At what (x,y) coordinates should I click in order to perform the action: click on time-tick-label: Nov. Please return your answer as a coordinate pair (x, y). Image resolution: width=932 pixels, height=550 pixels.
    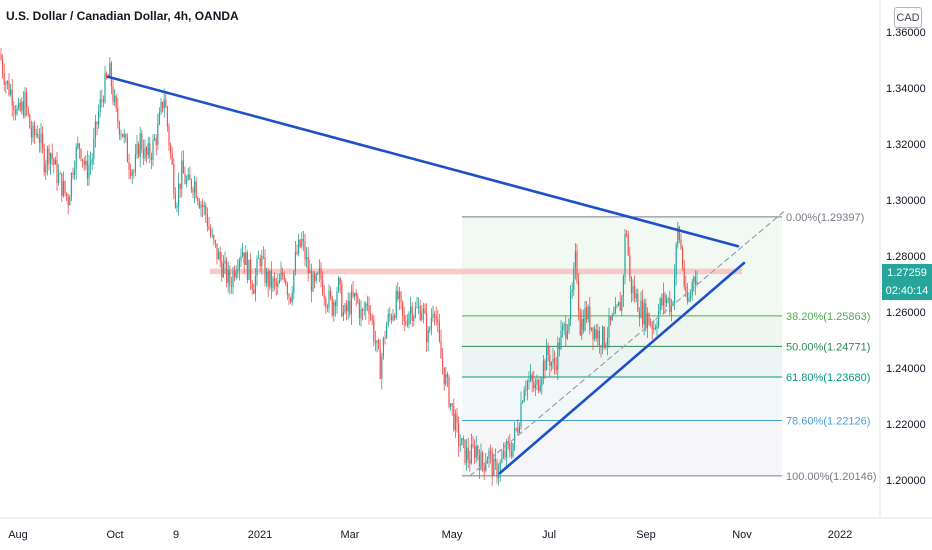
    Looking at the image, I should click on (742, 535).